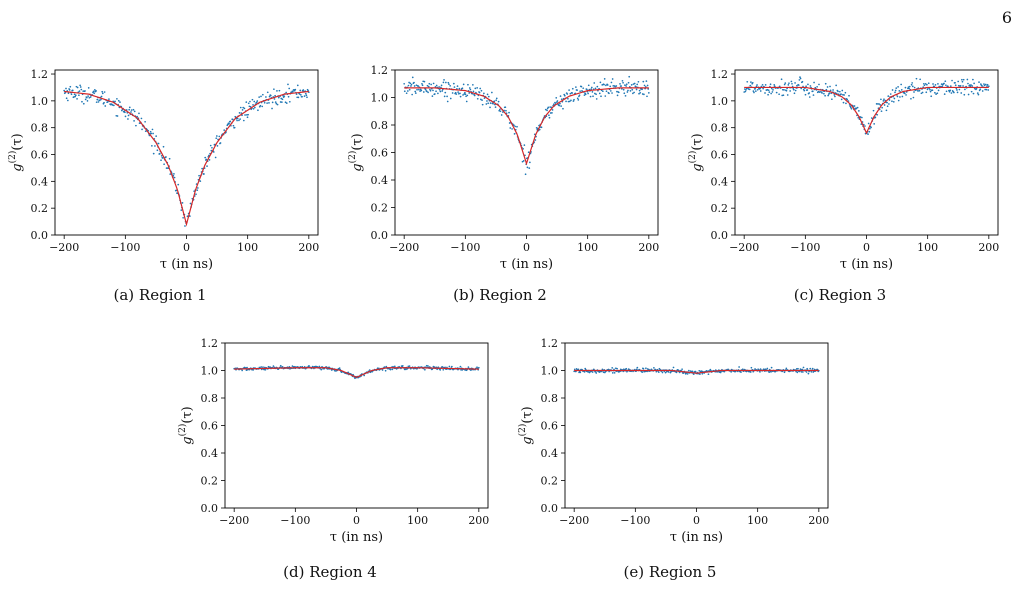  Describe the element at coordinates (744, 247) in the screenshot. I see `x-tick-label: −200` at that location.